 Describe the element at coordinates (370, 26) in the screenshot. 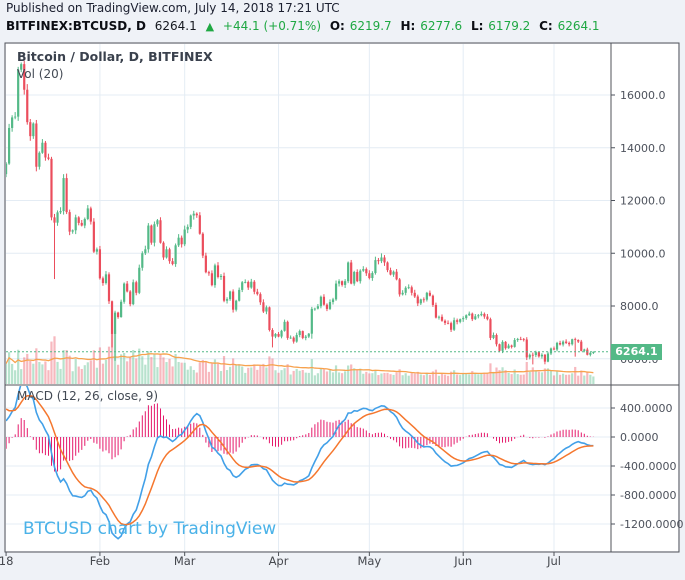

I see `open-value: 6219.7` at that location.